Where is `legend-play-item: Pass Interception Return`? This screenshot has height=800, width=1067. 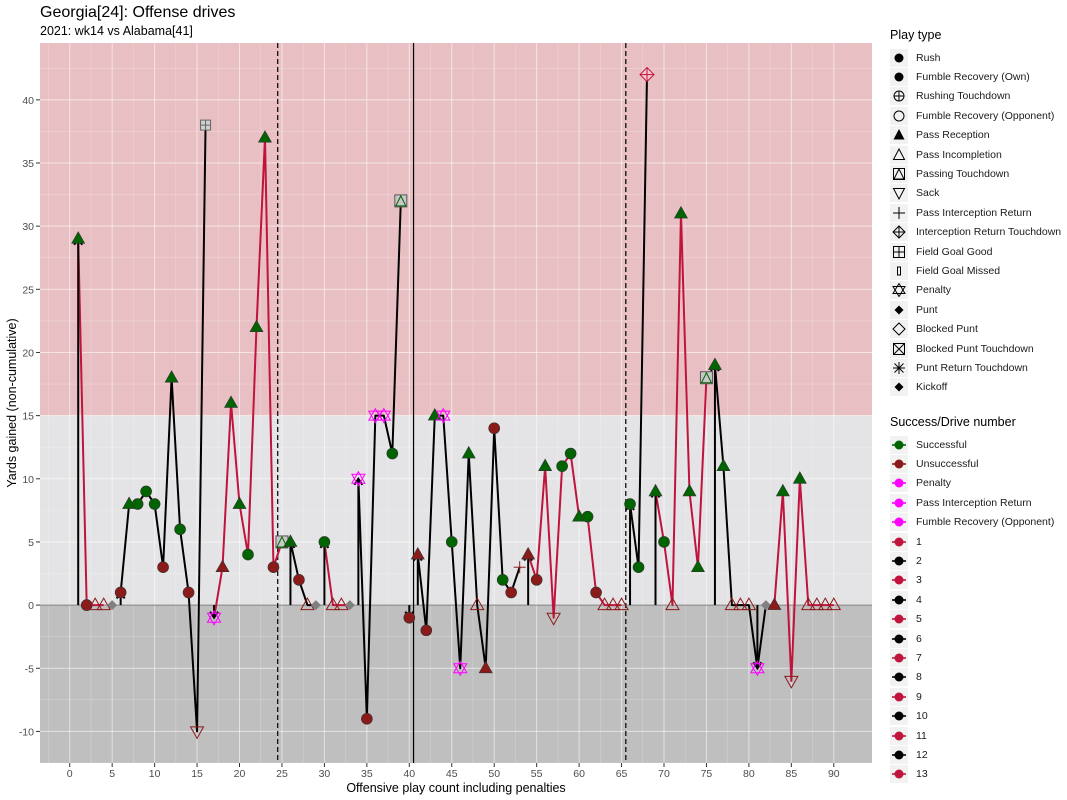
legend-play-item: Pass Interception Return is located at coordinates (975, 212).